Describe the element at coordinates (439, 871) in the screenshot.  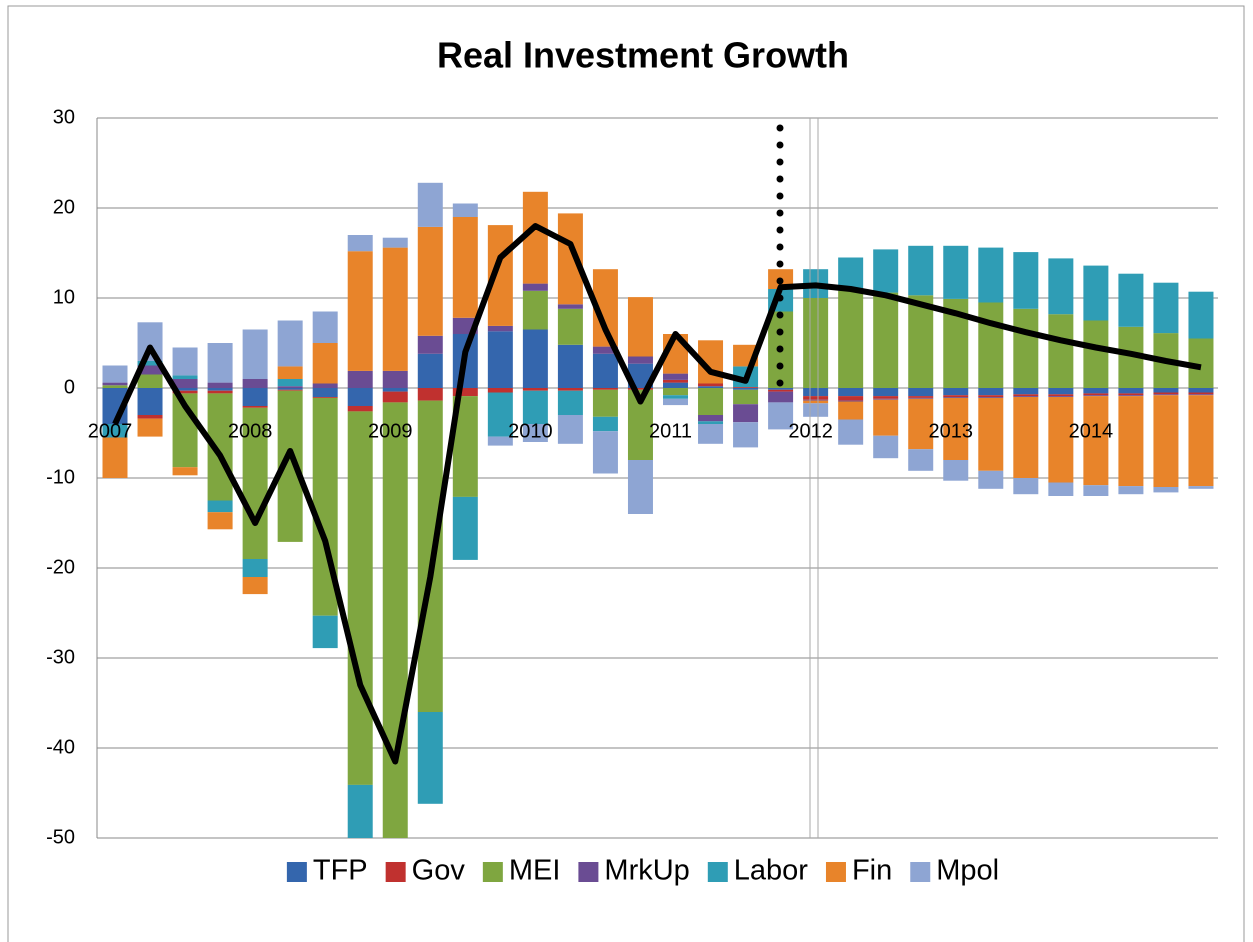
I see `legend-label: Gov` at that location.